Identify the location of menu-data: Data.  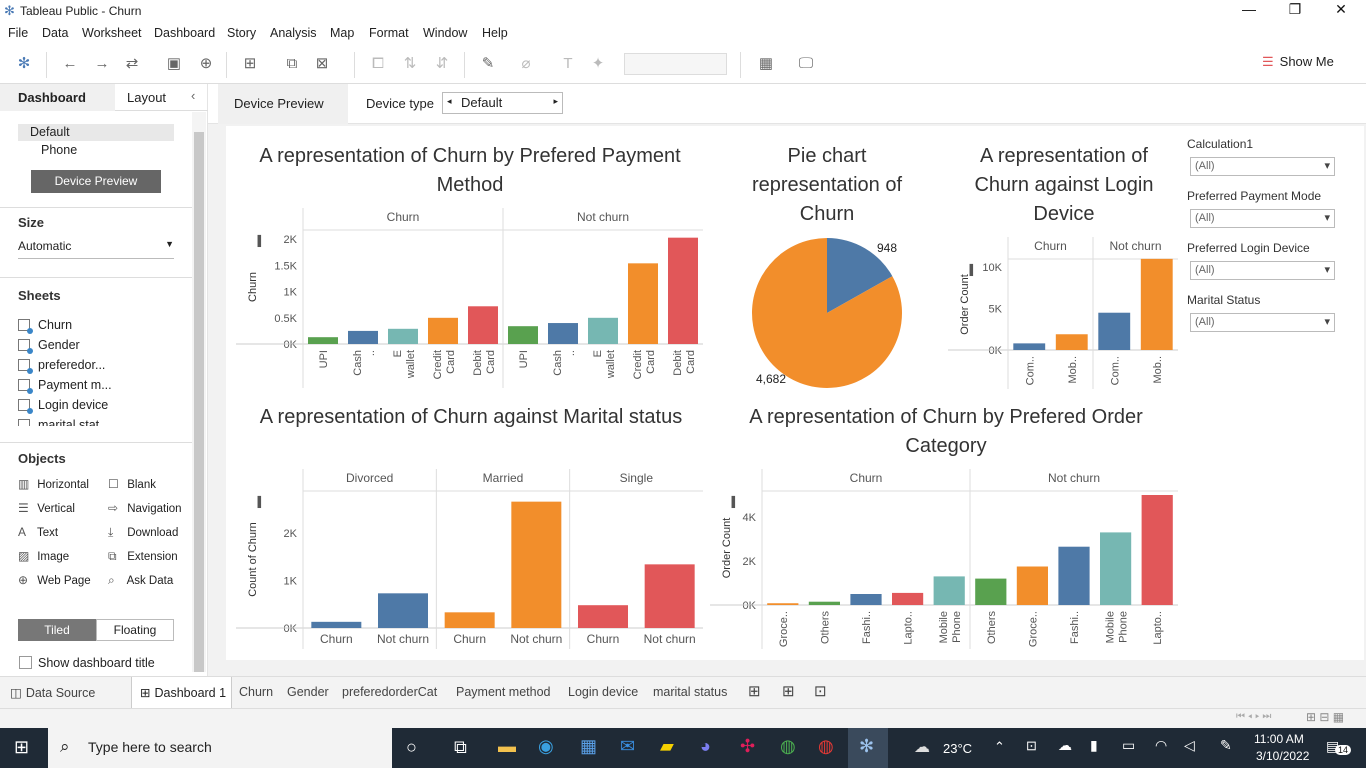
(55, 33).